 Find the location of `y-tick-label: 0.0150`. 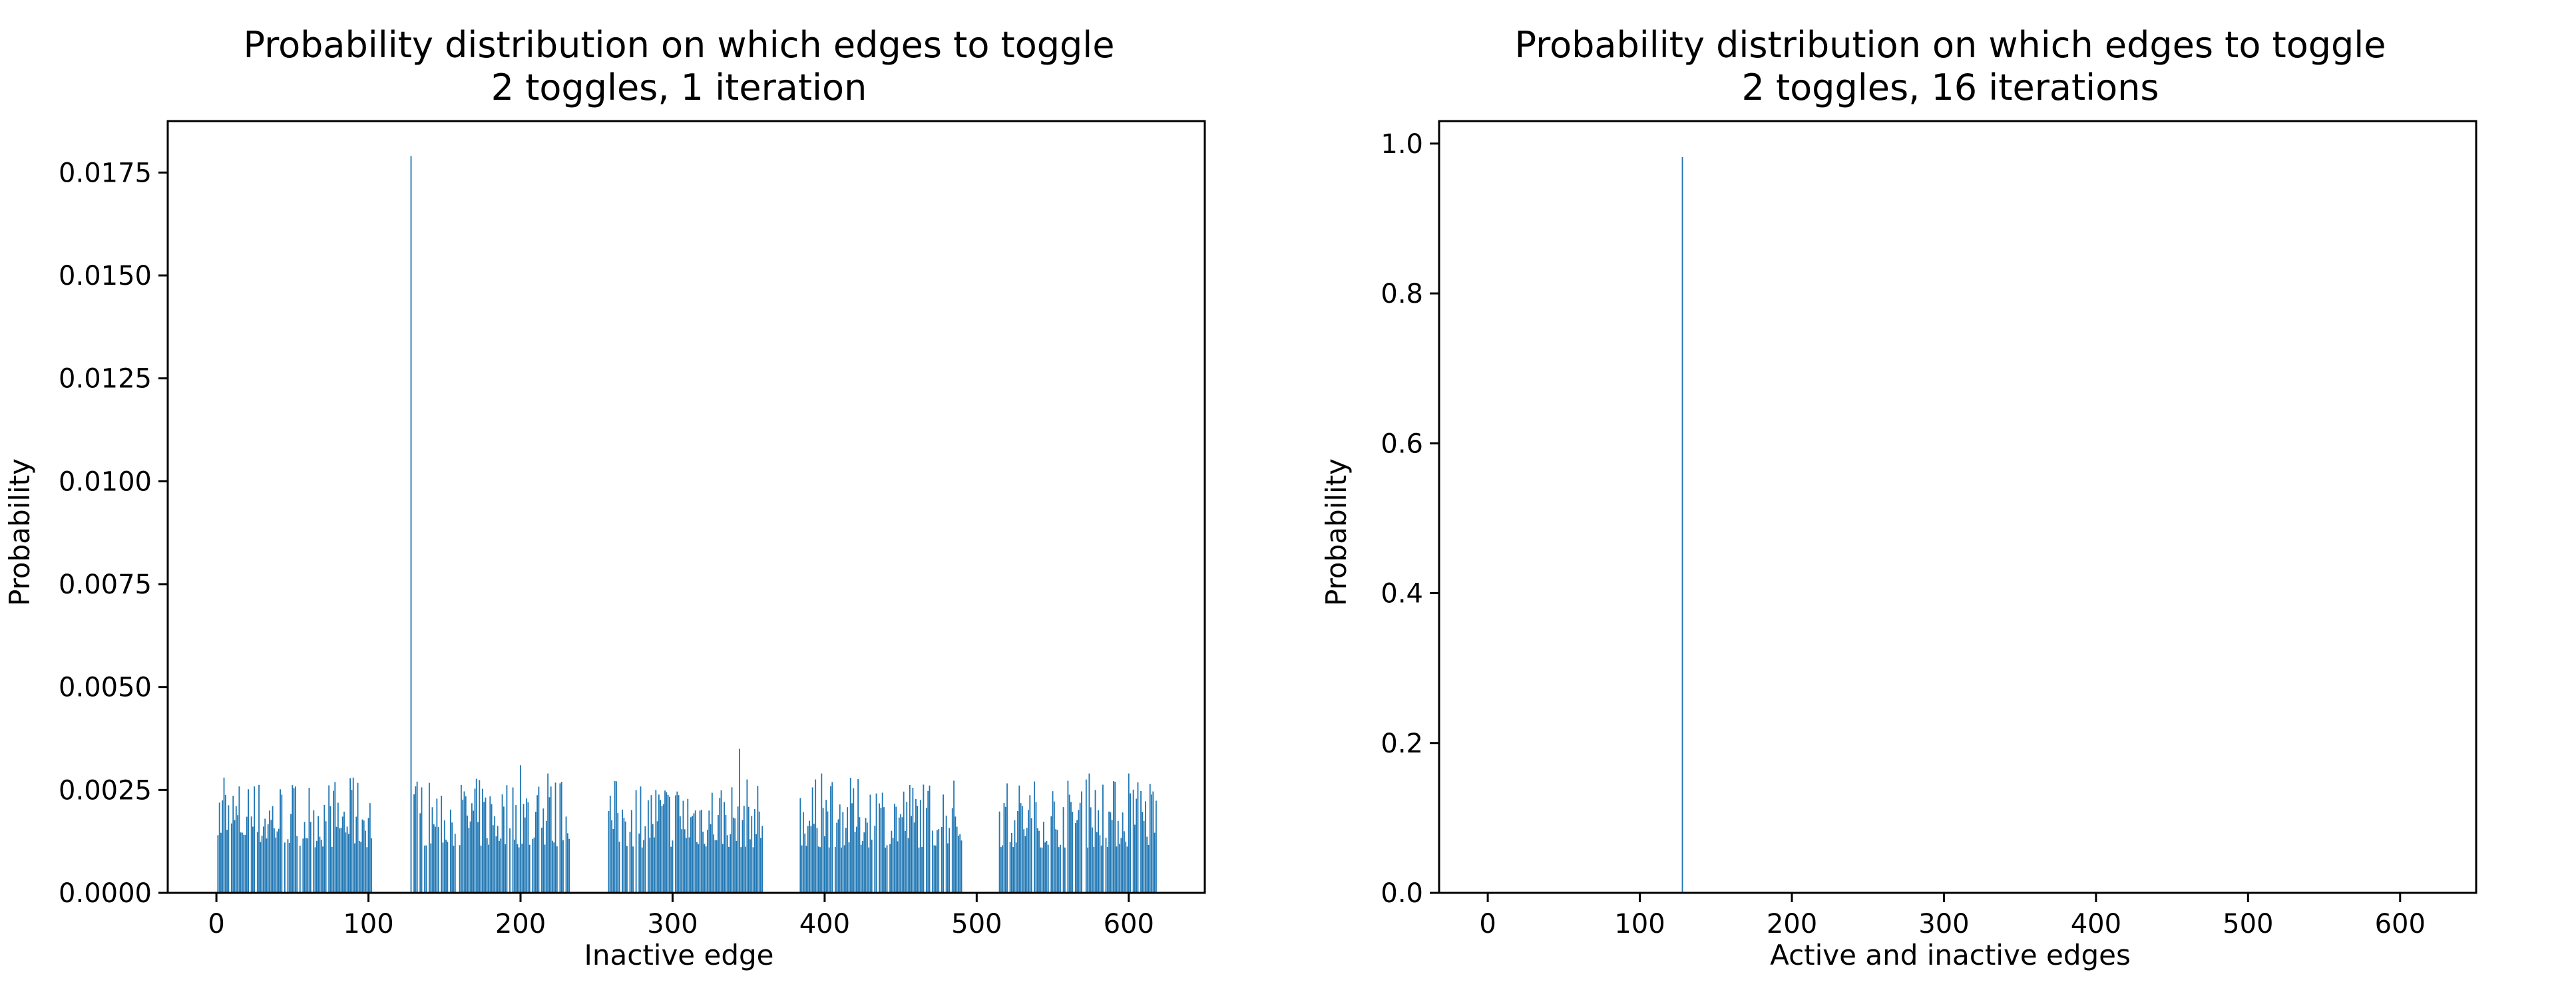

y-tick-label: 0.0150 is located at coordinates (105, 276).